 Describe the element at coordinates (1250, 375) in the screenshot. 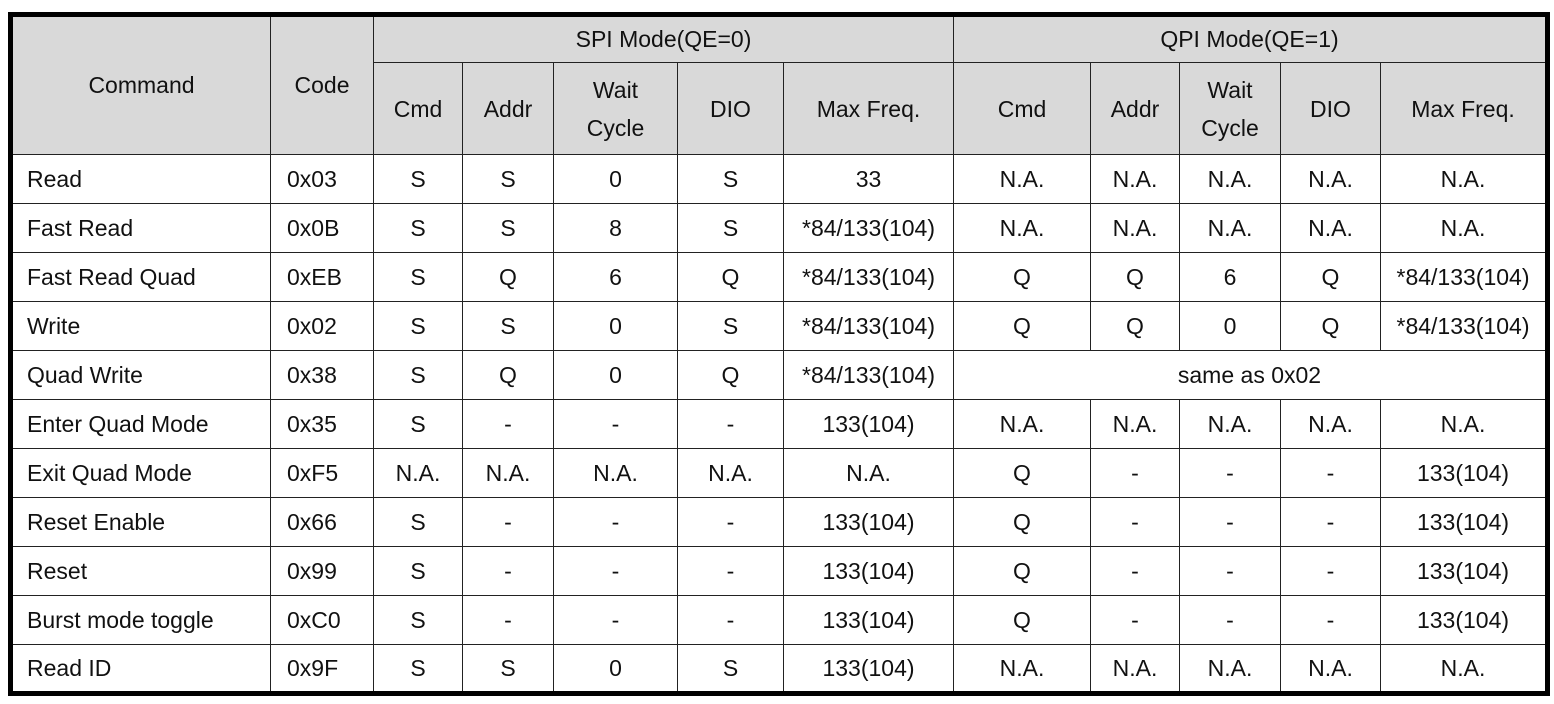

I see `qpi-merged-cell: same as 0x02` at that location.